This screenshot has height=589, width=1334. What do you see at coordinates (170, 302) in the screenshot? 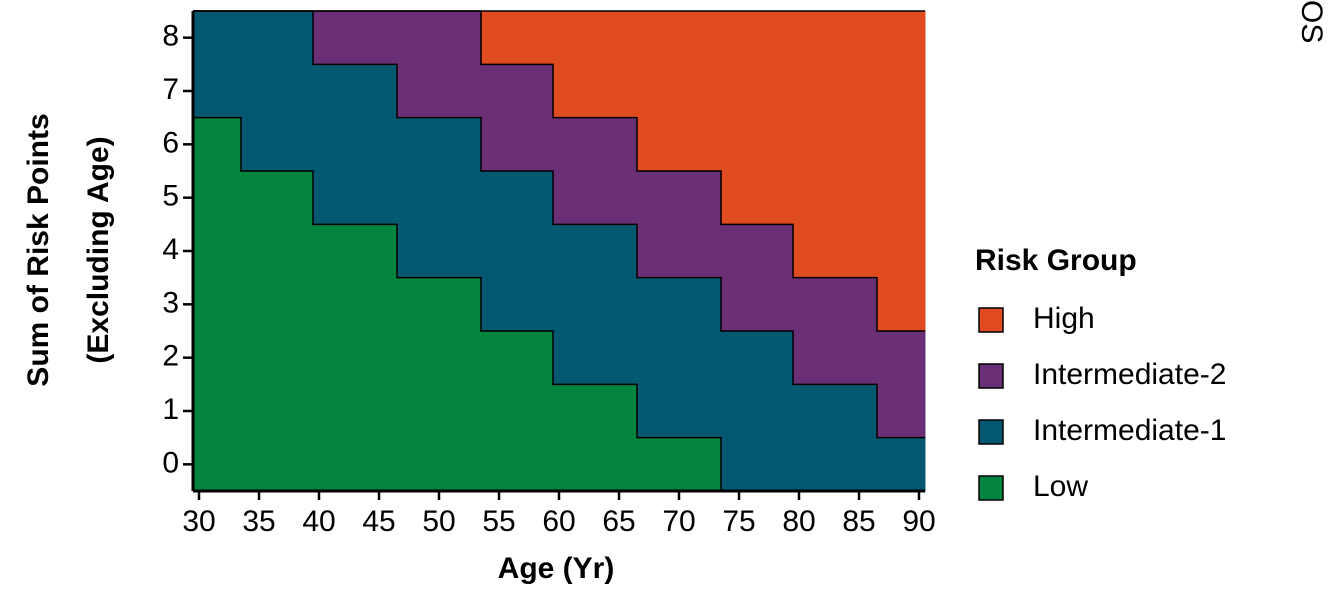
I see `y-tick-label: 3` at bounding box center [170, 302].